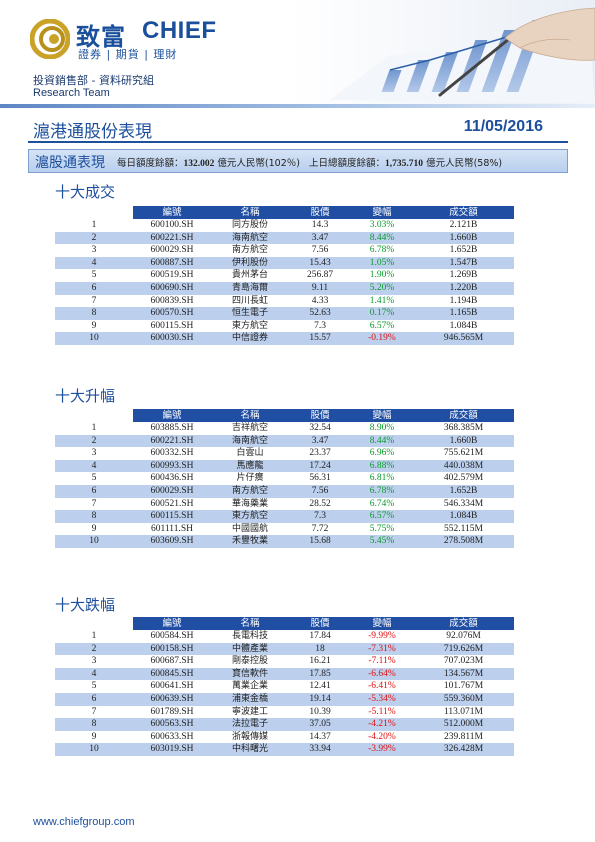 The height and width of the screenshot is (842, 595). I want to click on price-cell: 4.33, so click(320, 301).